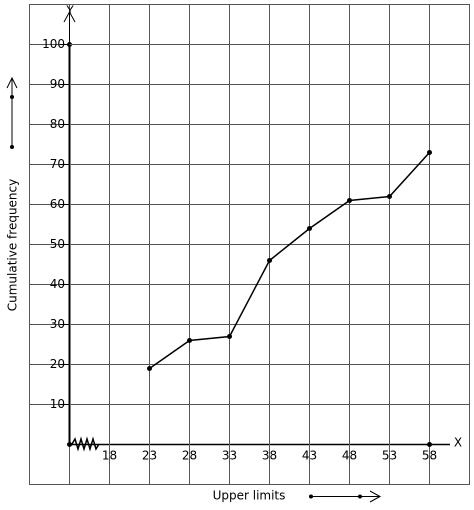 Image resolution: width=474 pixels, height=510 pixels. Describe the element at coordinates (69, 444) in the screenshot. I see `origin-dot` at that location.